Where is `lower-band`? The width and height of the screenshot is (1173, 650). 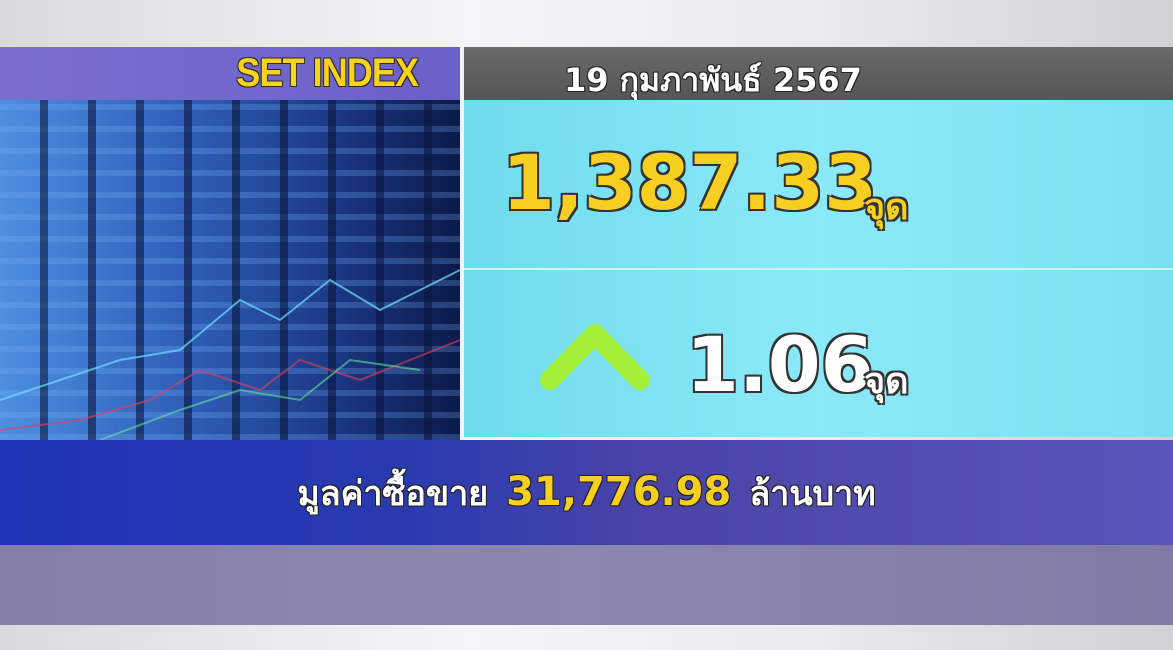
lower-band is located at coordinates (586, 585).